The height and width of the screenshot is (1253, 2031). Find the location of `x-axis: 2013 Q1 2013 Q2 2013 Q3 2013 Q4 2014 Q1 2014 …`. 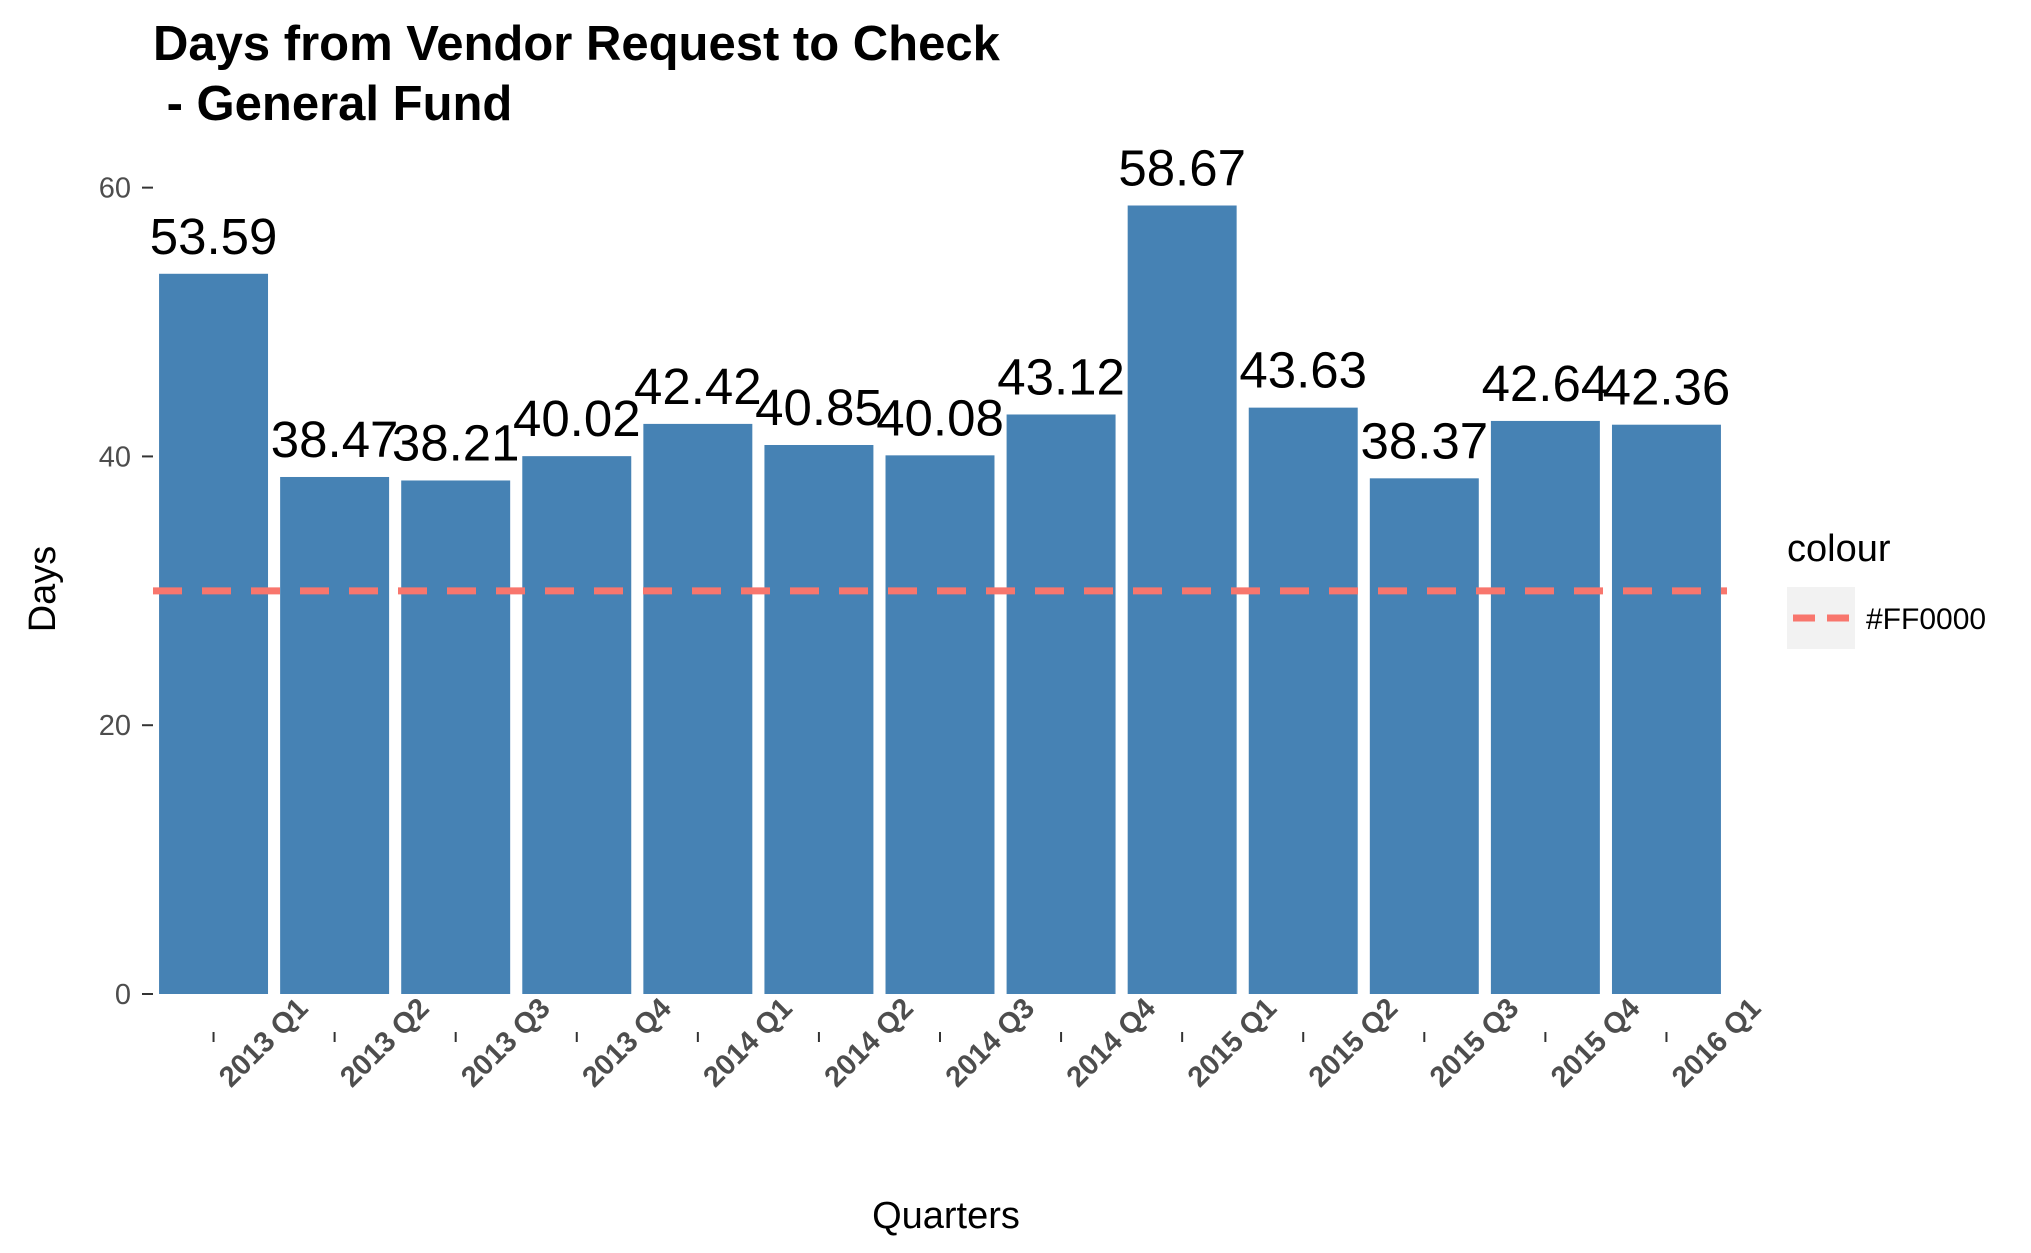

x-axis: 2013 Q1 2013 Q2 2013 Q3 2013 Q4 2014 Q1 2014 … is located at coordinates (989, 1043).